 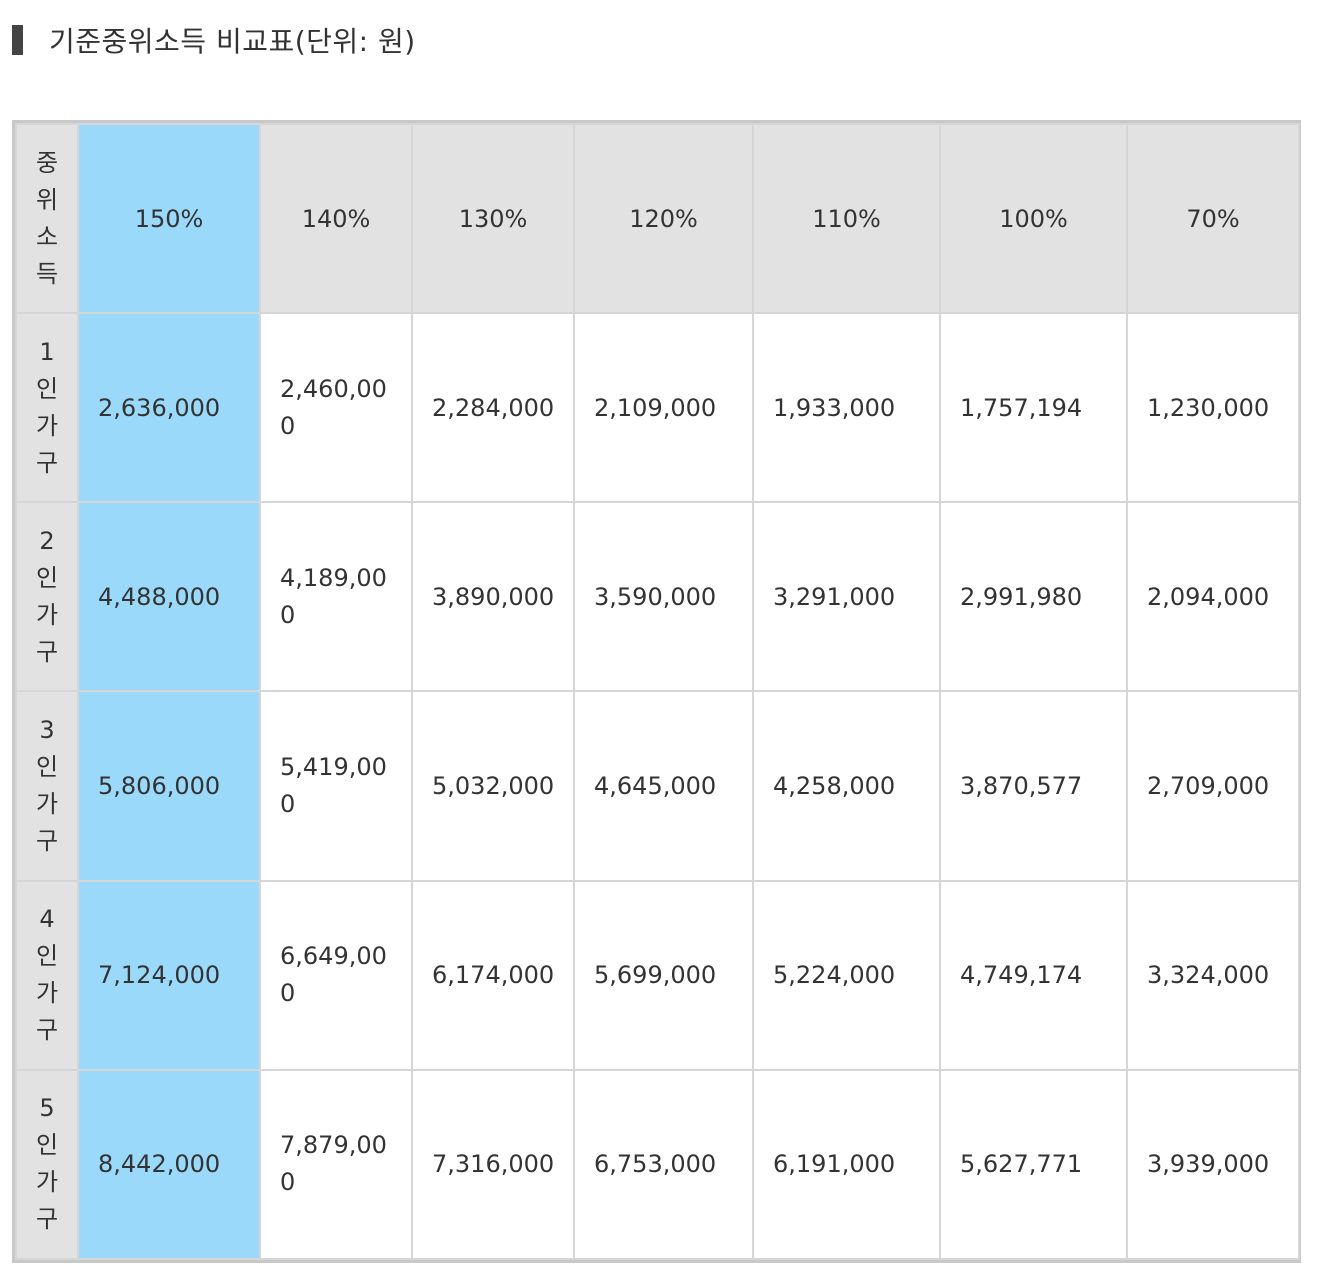 I want to click on table-cell: 1,757,194, so click(x=1033, y=407).